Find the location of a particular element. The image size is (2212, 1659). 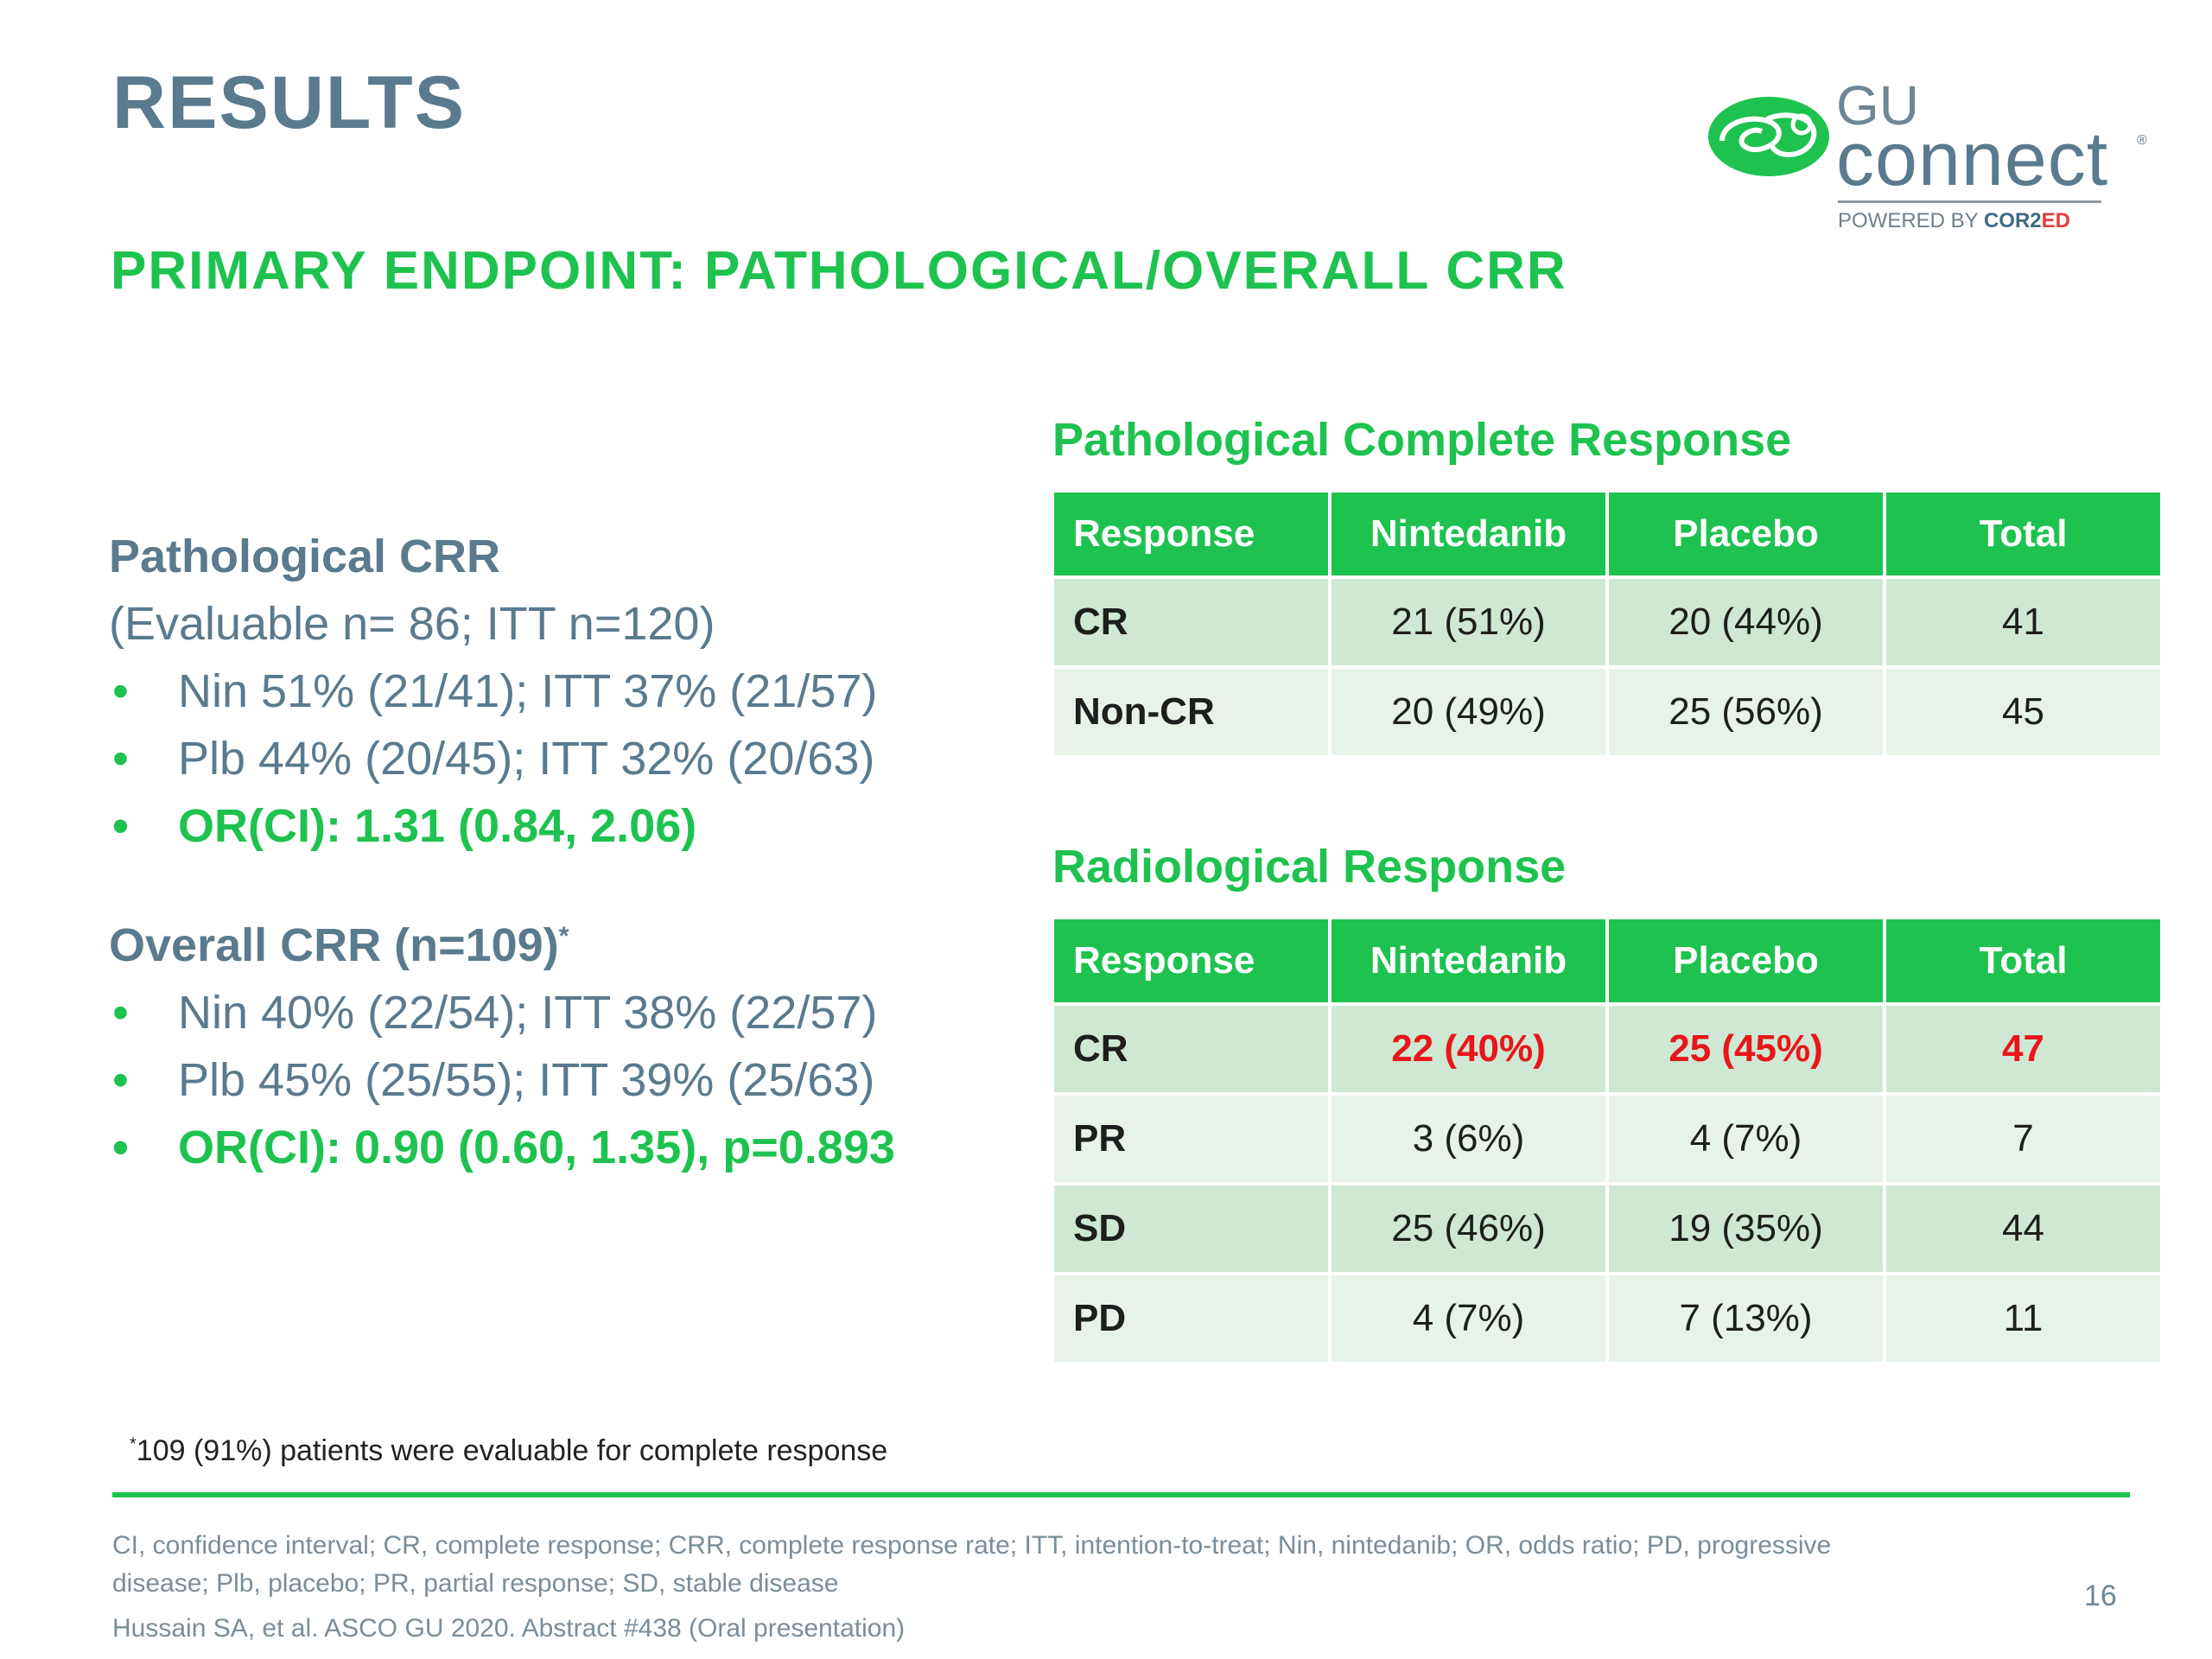

table-cell: 25 (56%) is located at coordinates (1746, 712).